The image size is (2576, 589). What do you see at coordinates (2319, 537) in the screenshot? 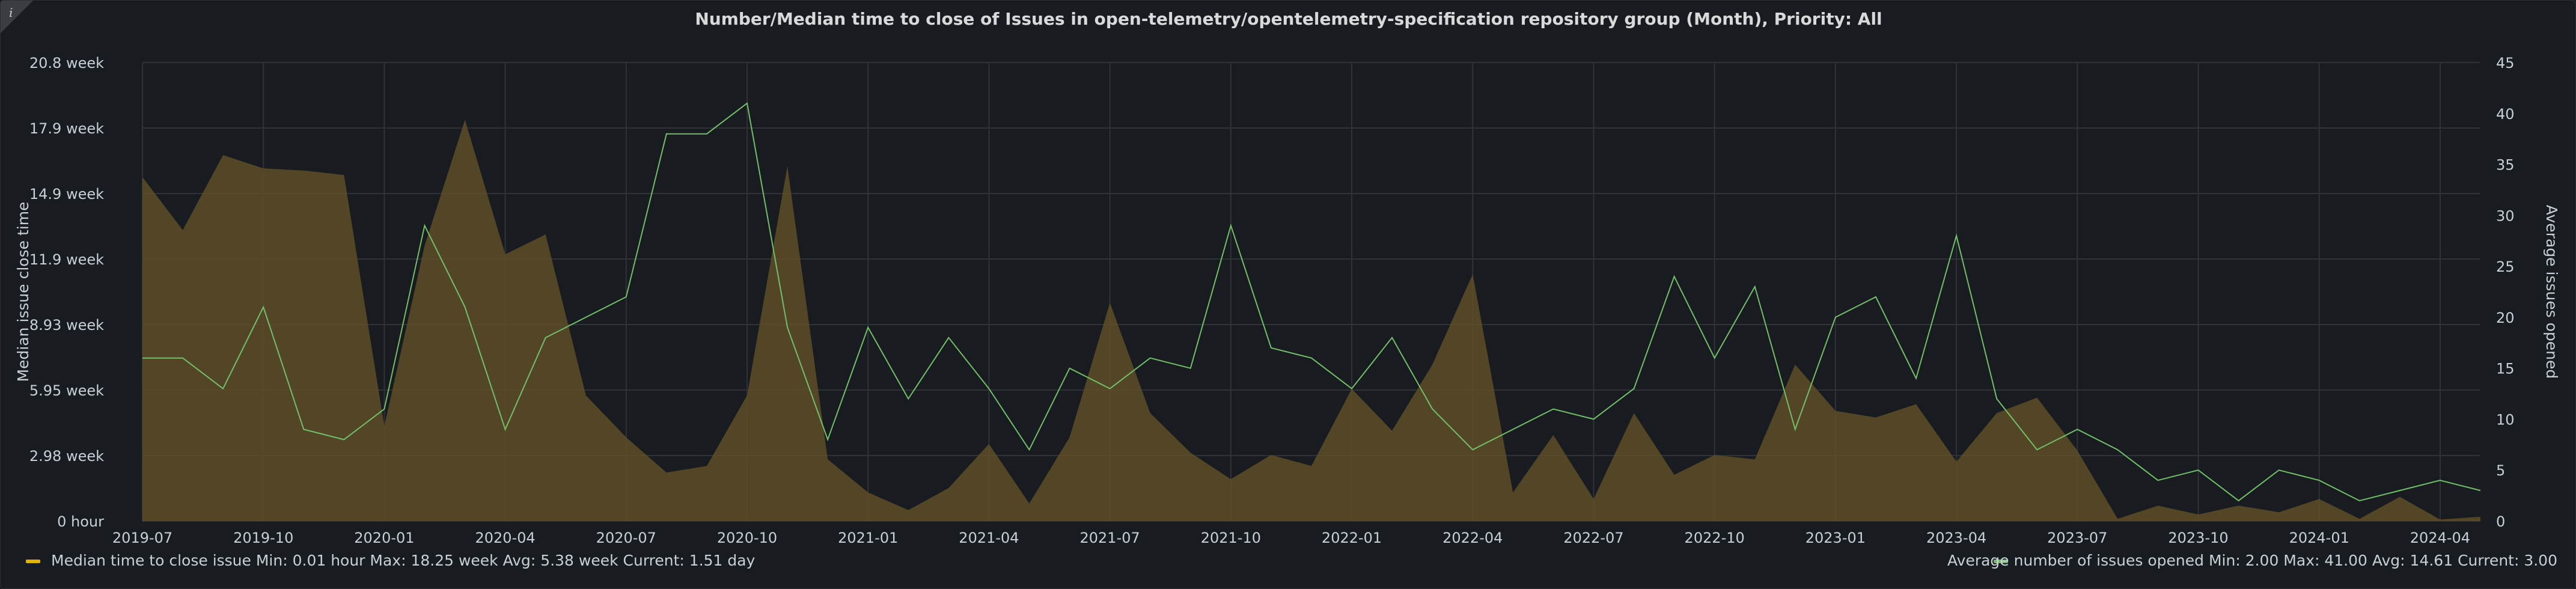
I see `x-tick-label: 2024-01` at bounding box center [2319, 537].